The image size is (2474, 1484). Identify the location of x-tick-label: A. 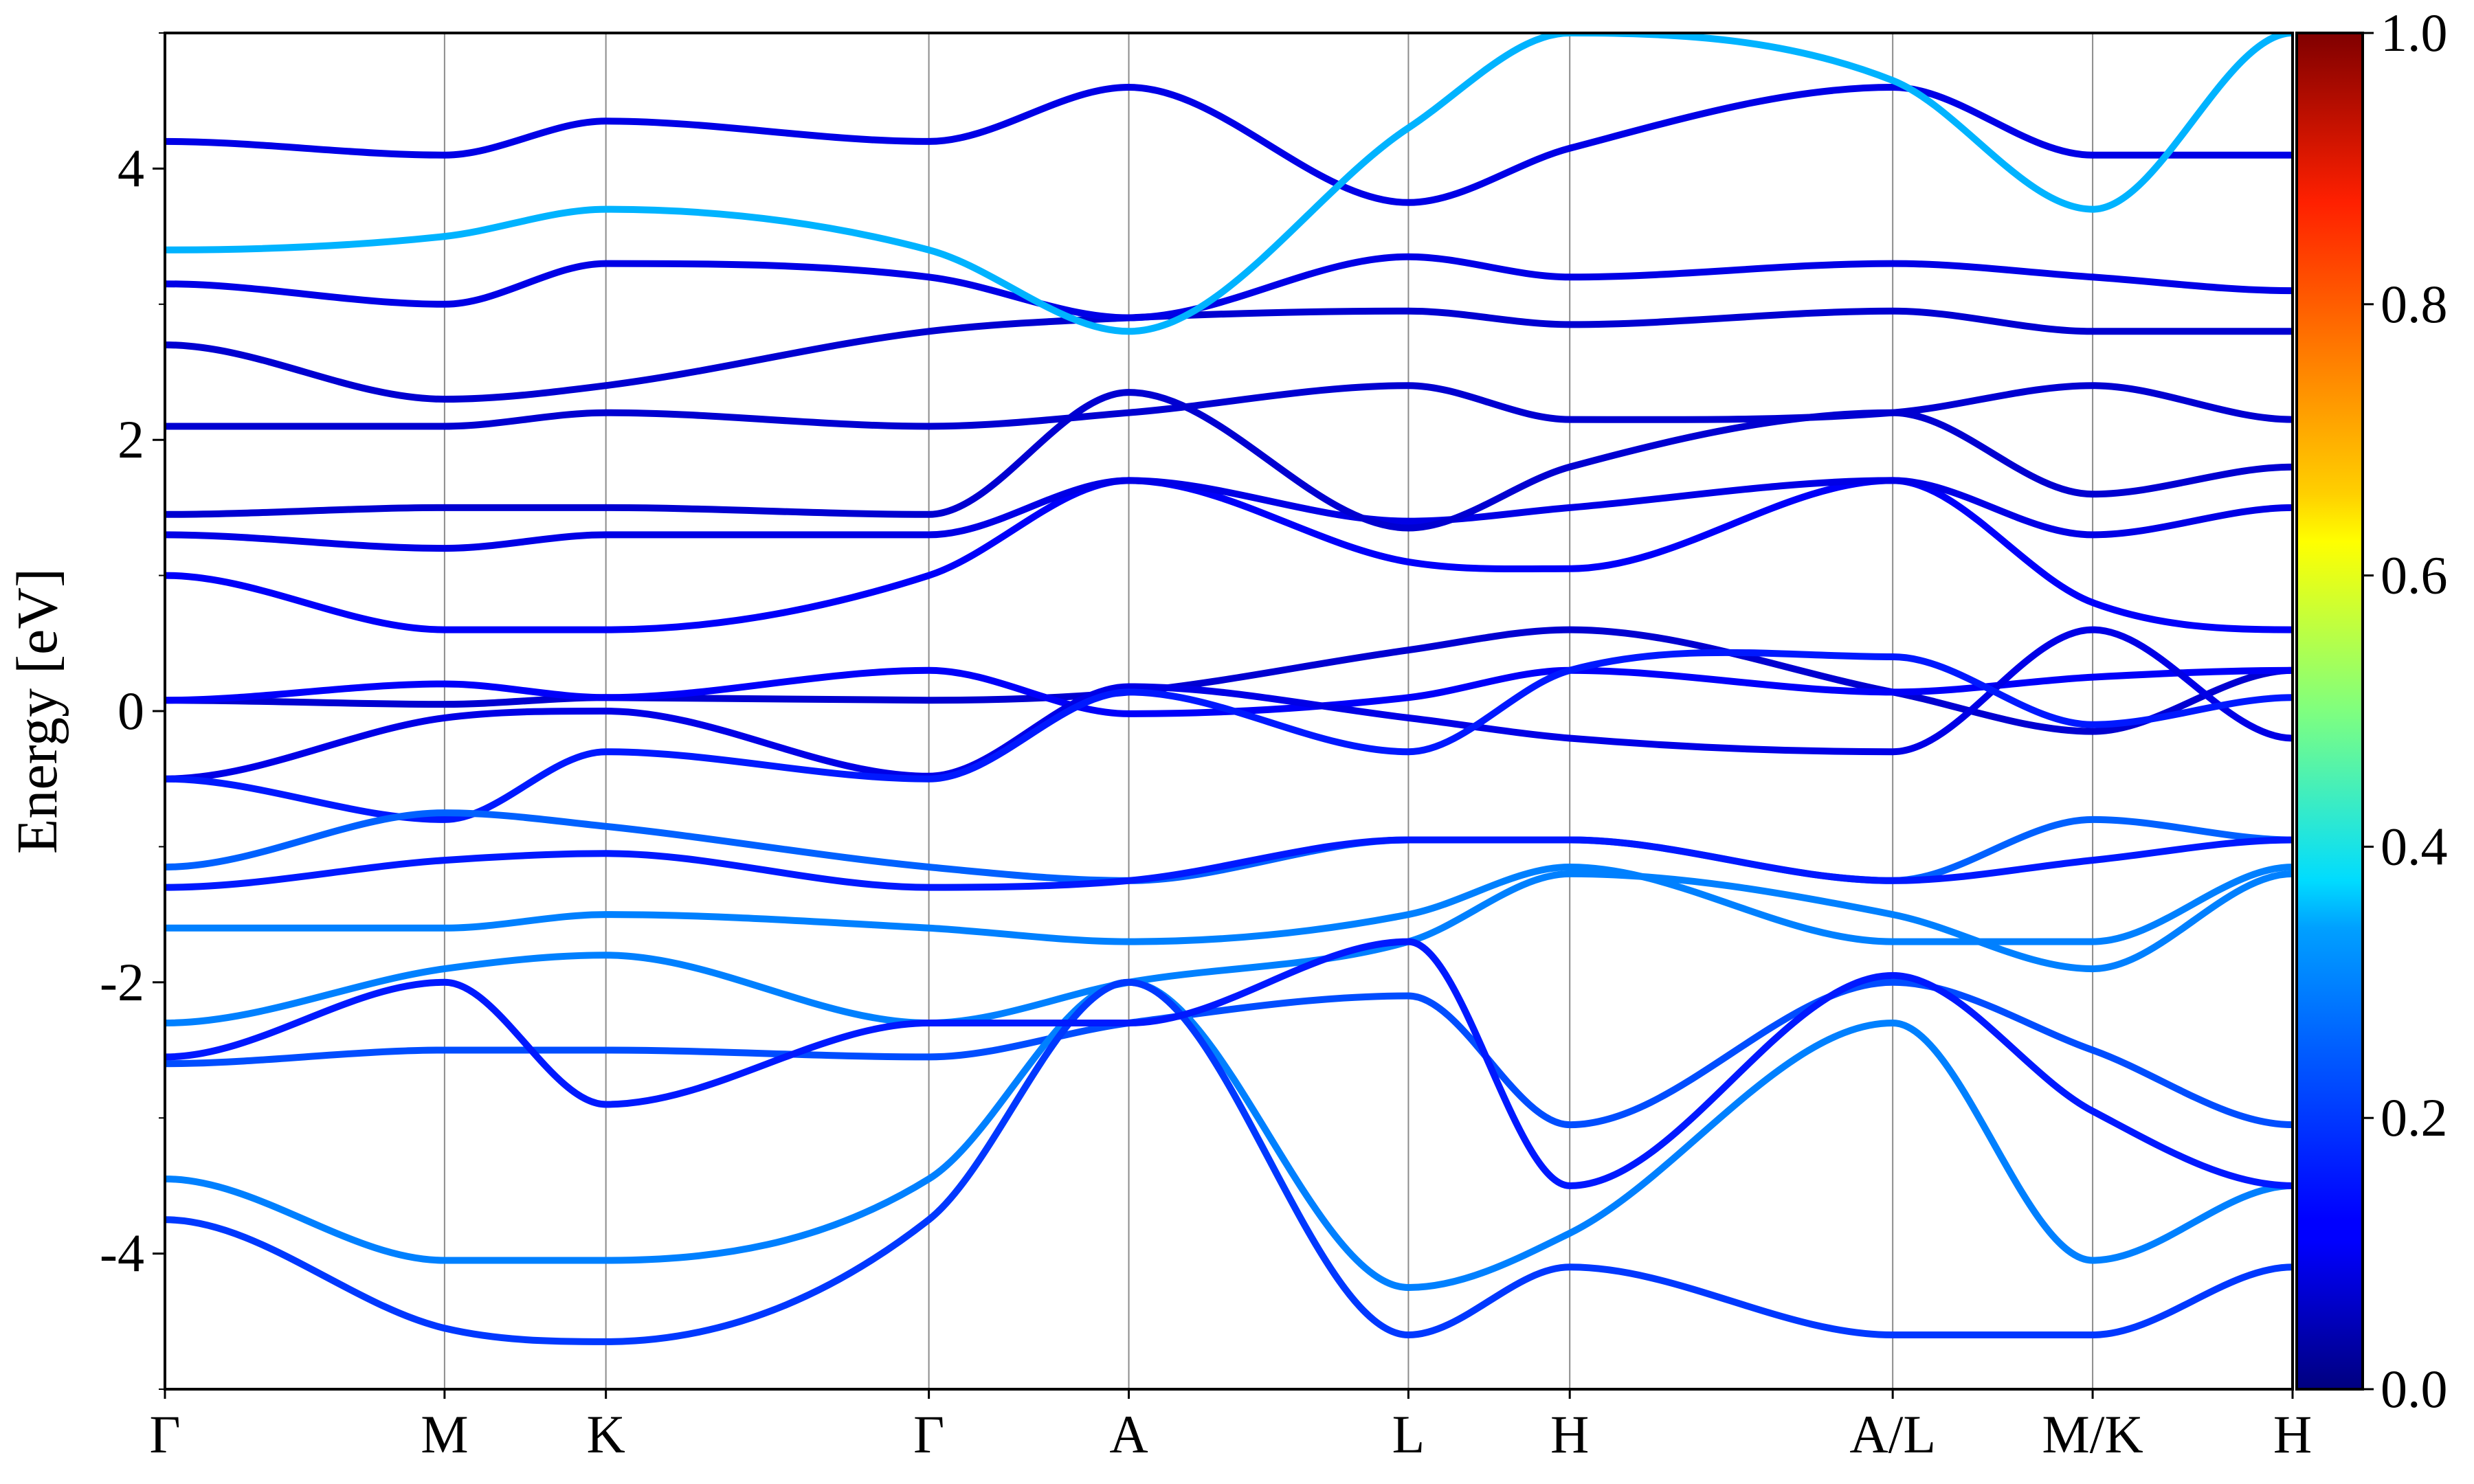
(1128, 1434).